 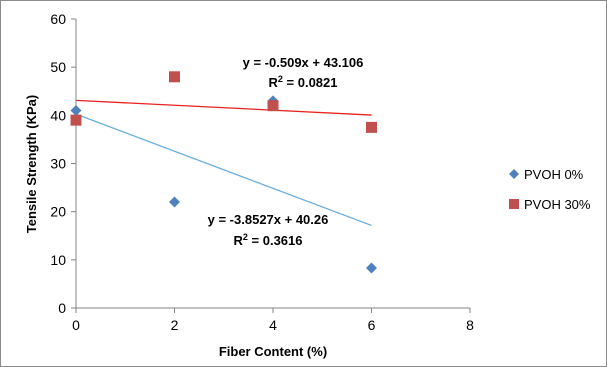 I want to click on equation-label-pvoh30: y = -0.509x + 43.106 R2 = 0.0821, so click(x=303, y=72).